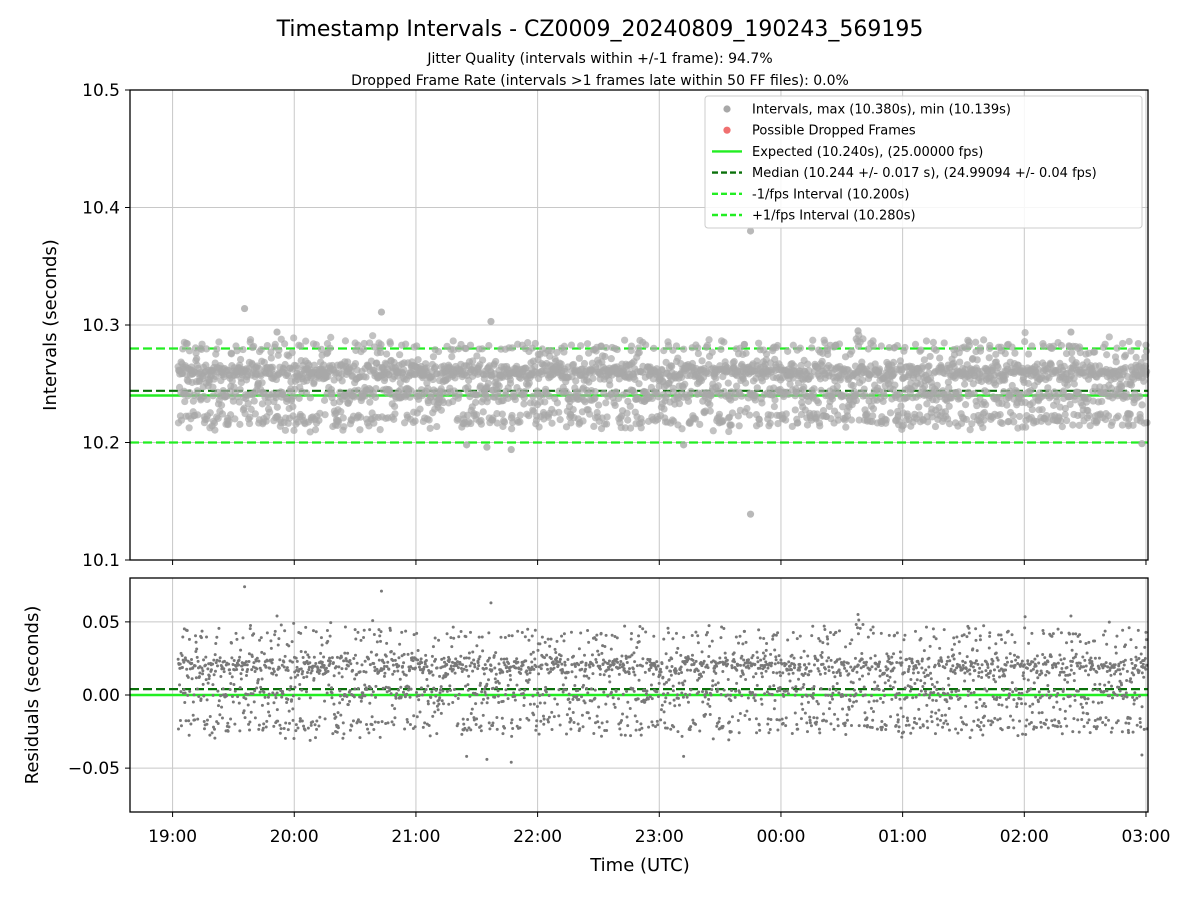 The image size is (1200, 904). What do you see at coordinates (1141, 443) in the screenshot?
I see `interval-outlier-point` at bounding box center [1141, 443].